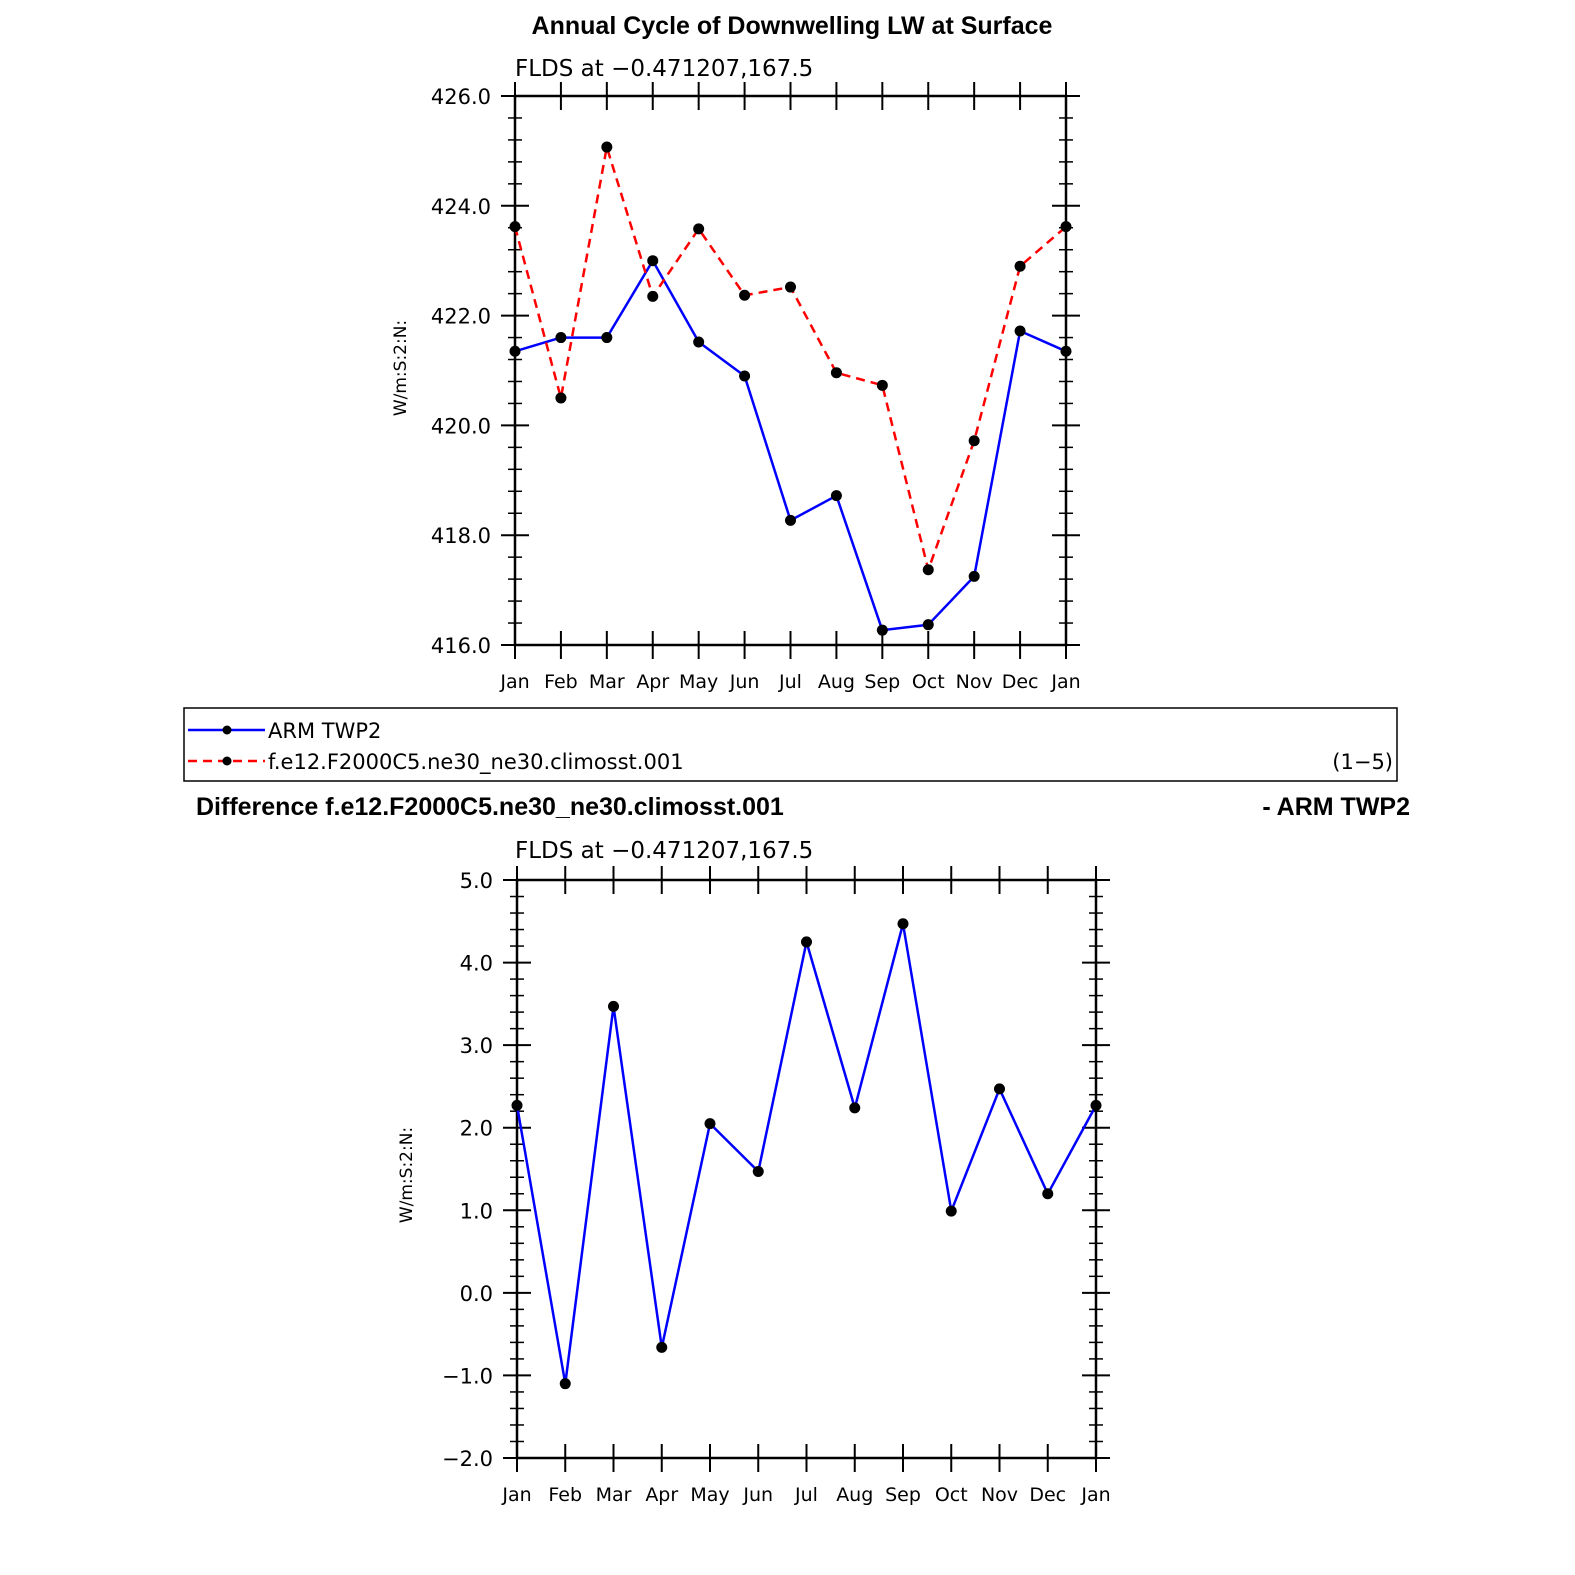 This screenshot has height=1575, width=1575. I want to click on chart2-xtick-label: Sep, so click(903, 1495).